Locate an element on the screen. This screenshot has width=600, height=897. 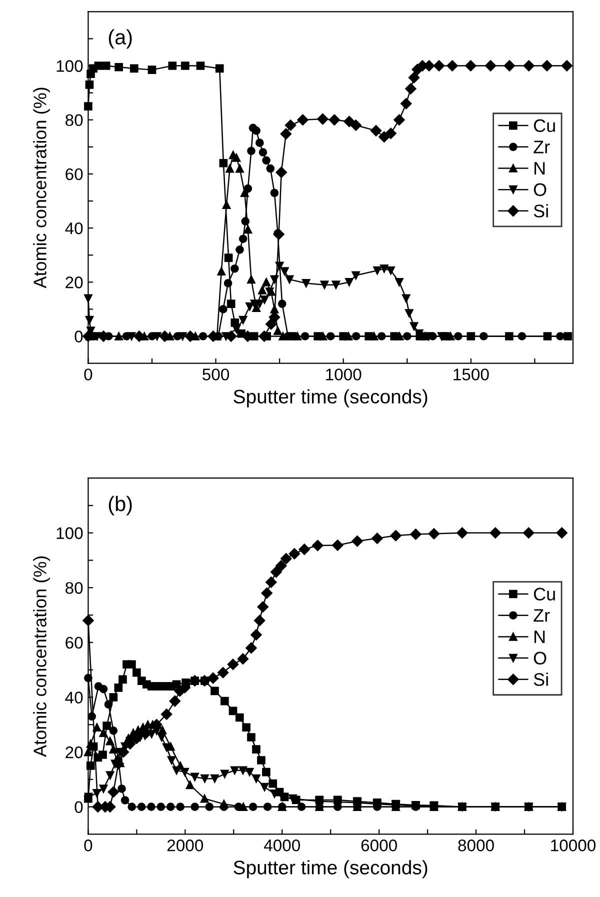
annotation: (b) is located at coordinates (120, 506).